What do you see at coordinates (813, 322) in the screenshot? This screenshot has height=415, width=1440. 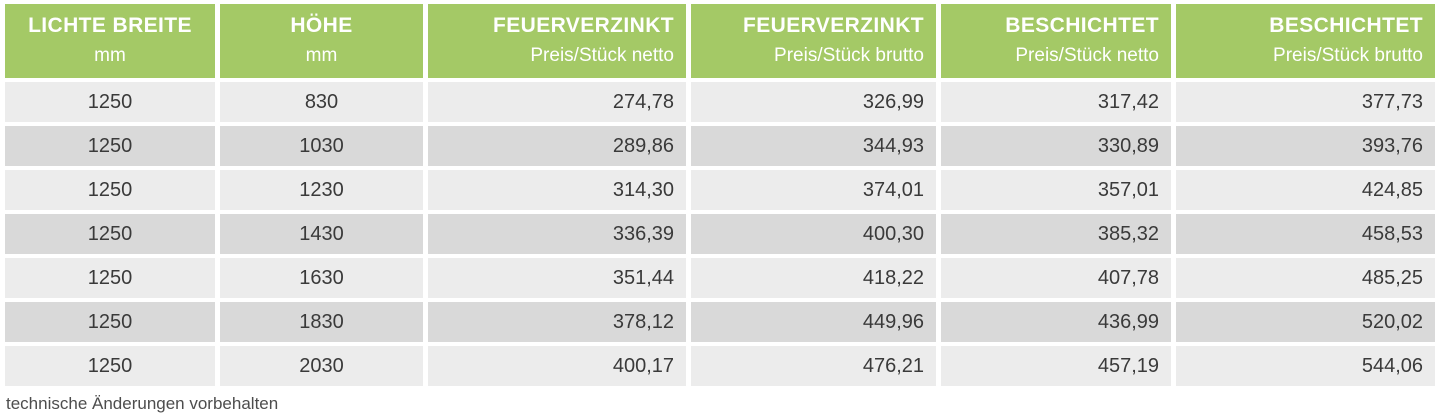 I see `table-cell: 449,96` at bounding box center [813, 322].